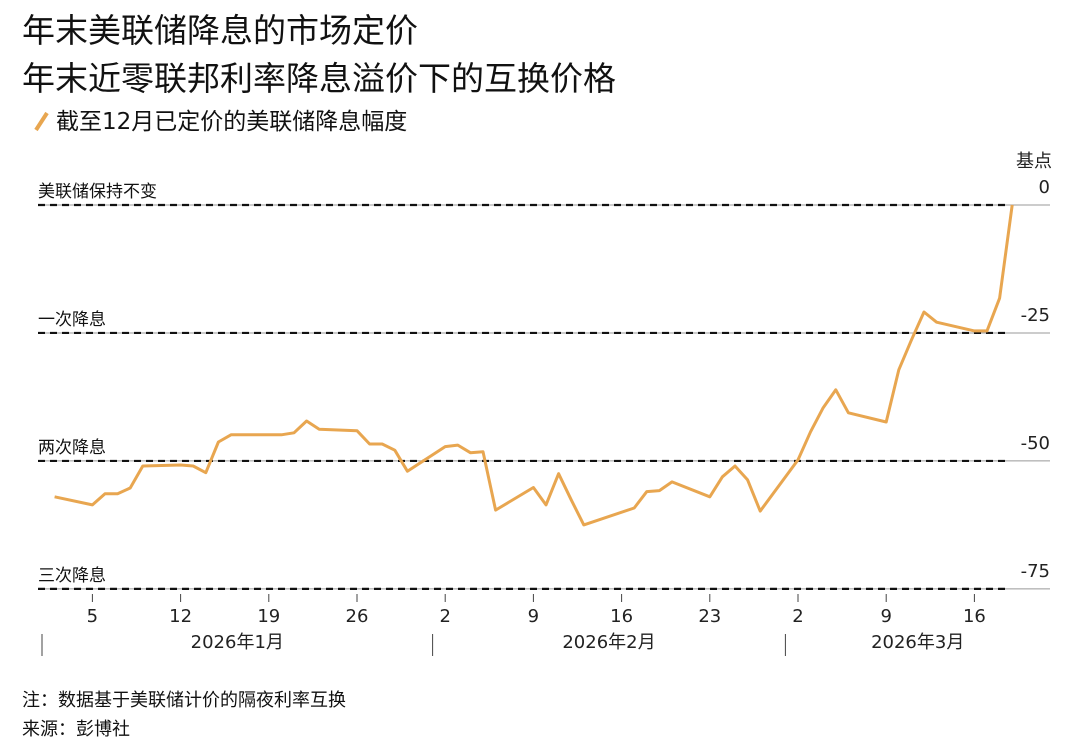 This screenshot has width=1080, height=746. Describe the element at coordinates (72, 576) in the screenshot. I see `reference-label: 三次降息` at that location.